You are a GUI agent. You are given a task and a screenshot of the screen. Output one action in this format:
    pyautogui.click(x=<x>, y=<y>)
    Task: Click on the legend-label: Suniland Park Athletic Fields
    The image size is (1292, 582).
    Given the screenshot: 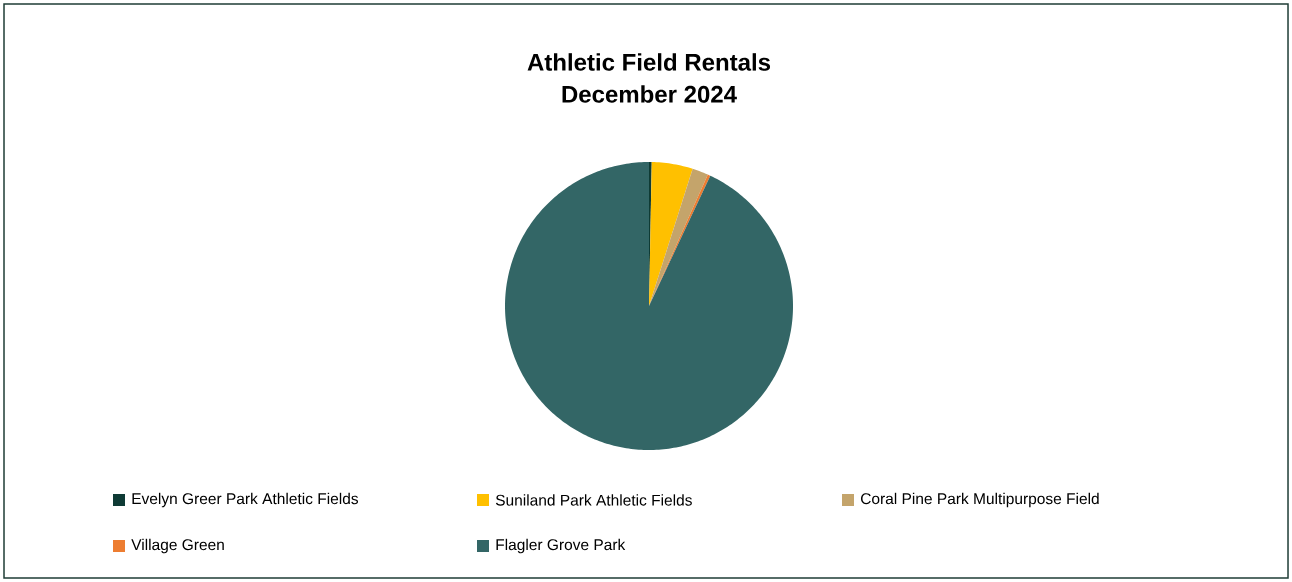 What is the action you would take?
    pyautogui.click(x=593, y=500)
    